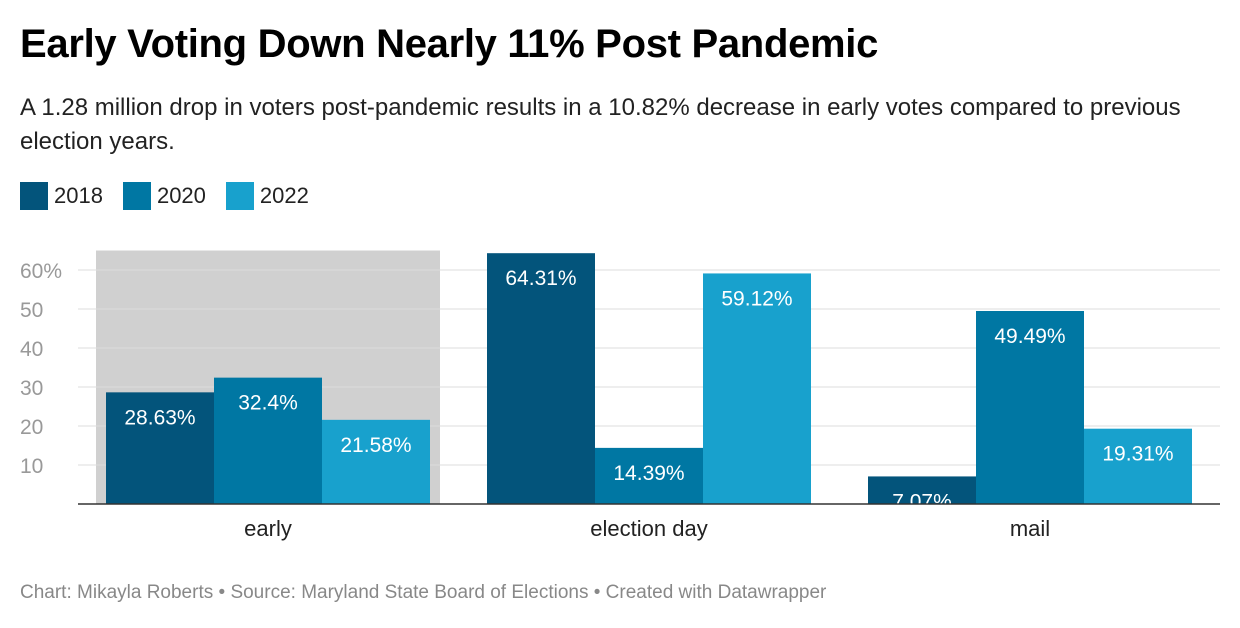  I want to click on x-tick-label: early, so click(268, 528).